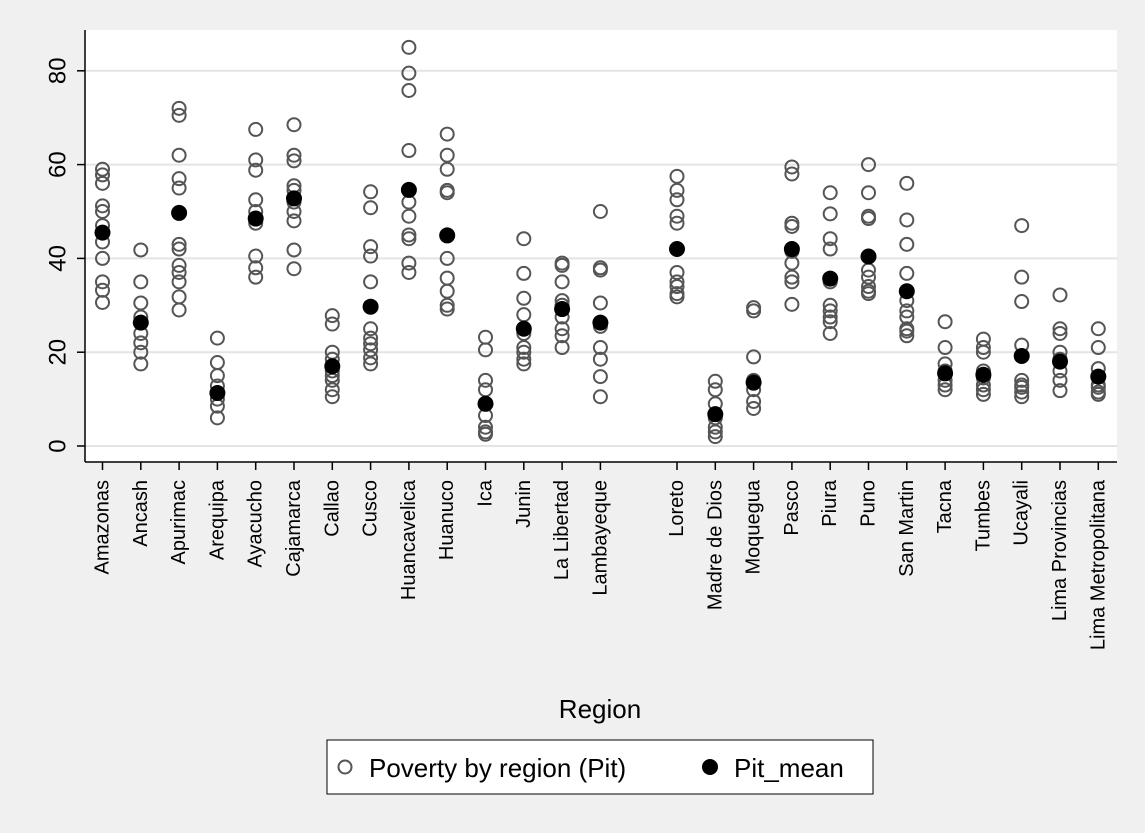 Image resolution: width=1145 pixels, height=833 pixels. I want to click on legend-marker-mean, so click(710, 767).